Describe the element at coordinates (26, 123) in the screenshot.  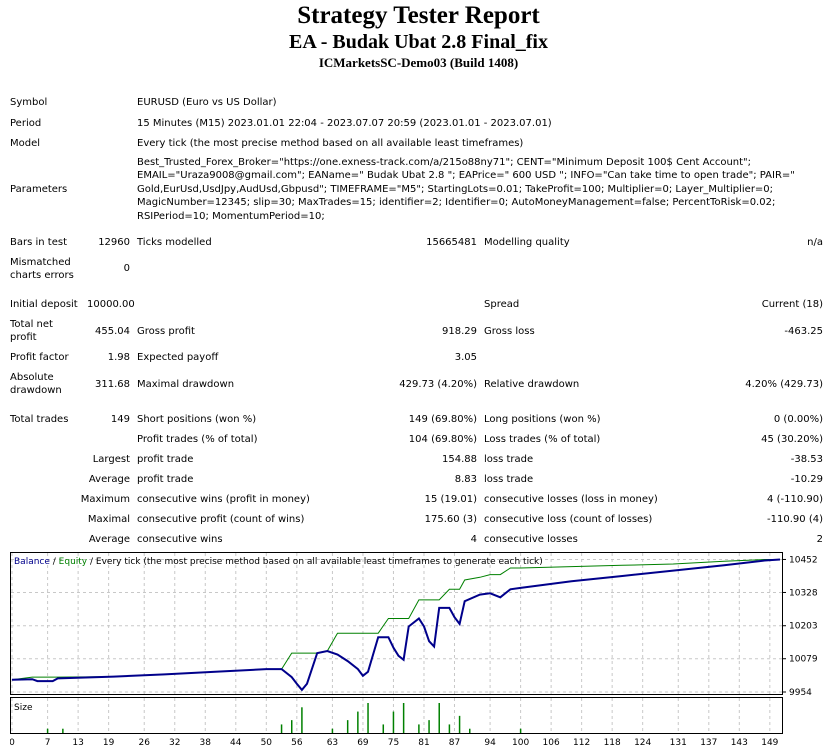
I see `period-label: Period` at that location.